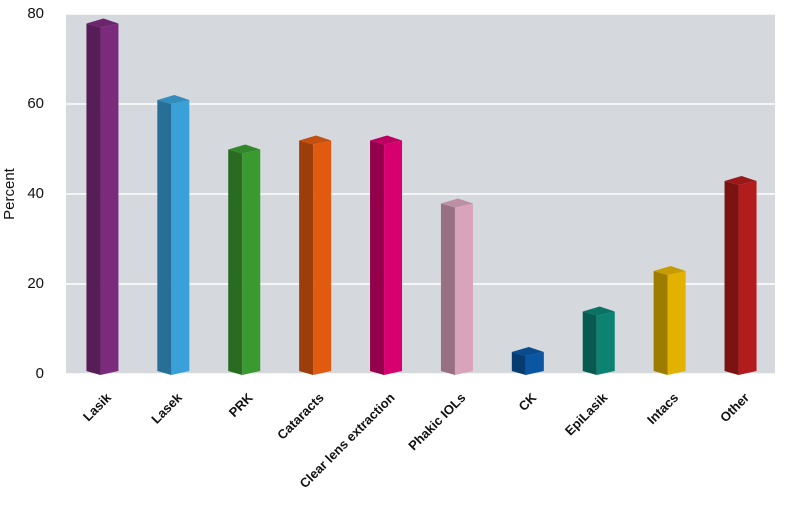 The width and height of the screenshot is (800, 507). I want to click on x-tick-label: Phakic IOLs, so click(436, 421).